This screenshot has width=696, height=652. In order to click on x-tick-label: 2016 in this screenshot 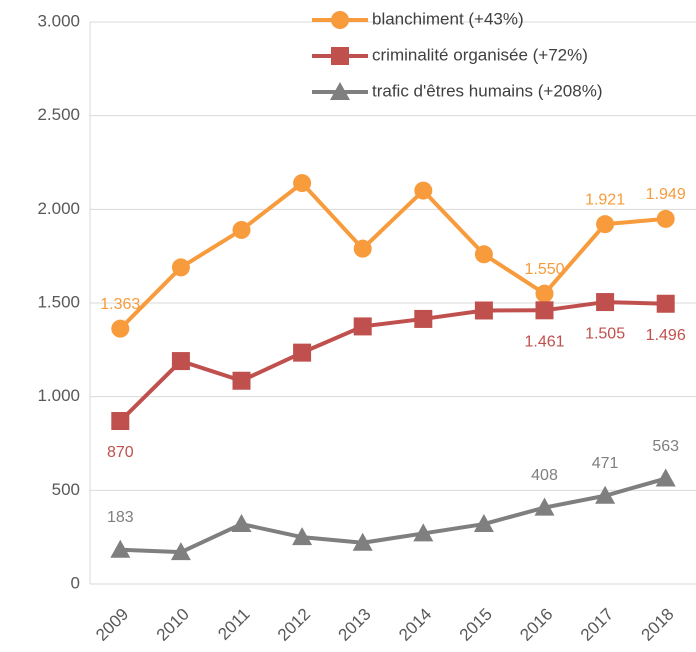, I will do `click(536, 625)`.